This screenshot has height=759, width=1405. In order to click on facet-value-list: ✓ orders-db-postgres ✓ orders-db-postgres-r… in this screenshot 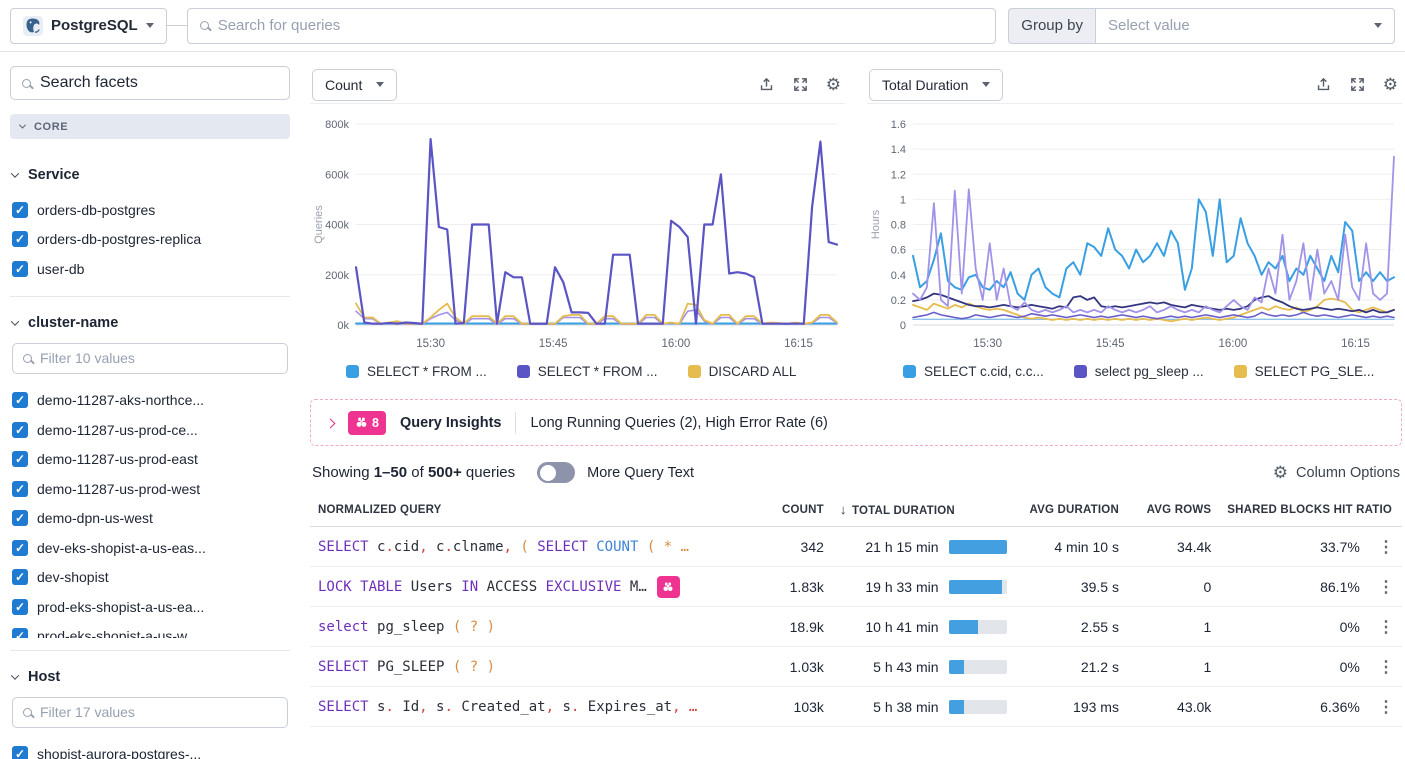, I will do `click(150, 239)`.